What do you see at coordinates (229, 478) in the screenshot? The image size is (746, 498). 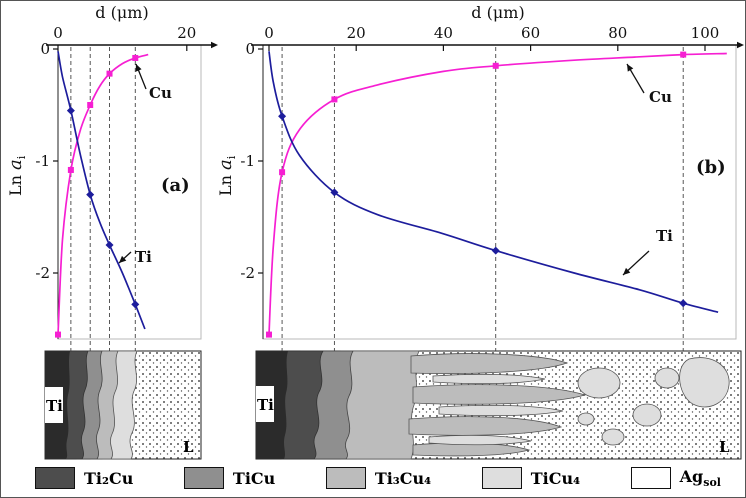 I see `legend-item-1: TiCu` at bounding box center [229, 478].